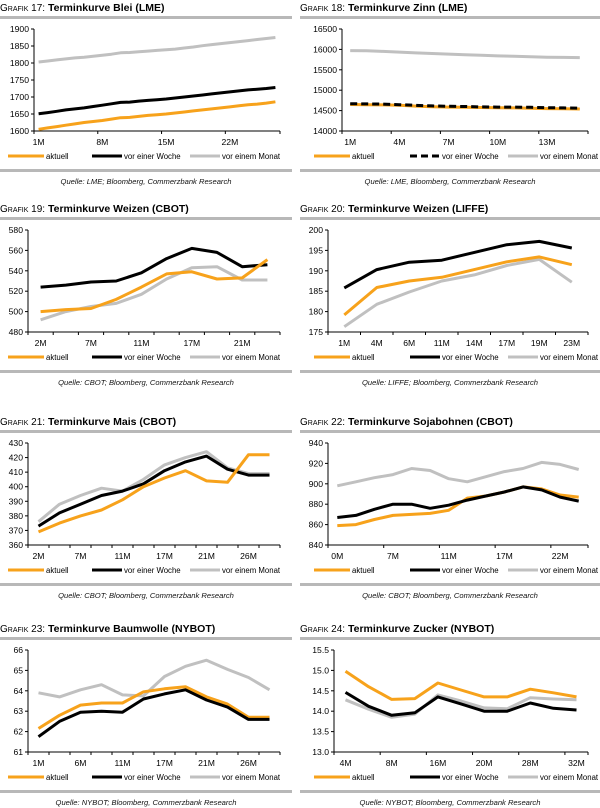 Image resolution: width=600 pixels, height=808 pixels. Describe the element at coordinates (19, 63) in the screenshot. I see `y-tick-label: 1800` at that location.